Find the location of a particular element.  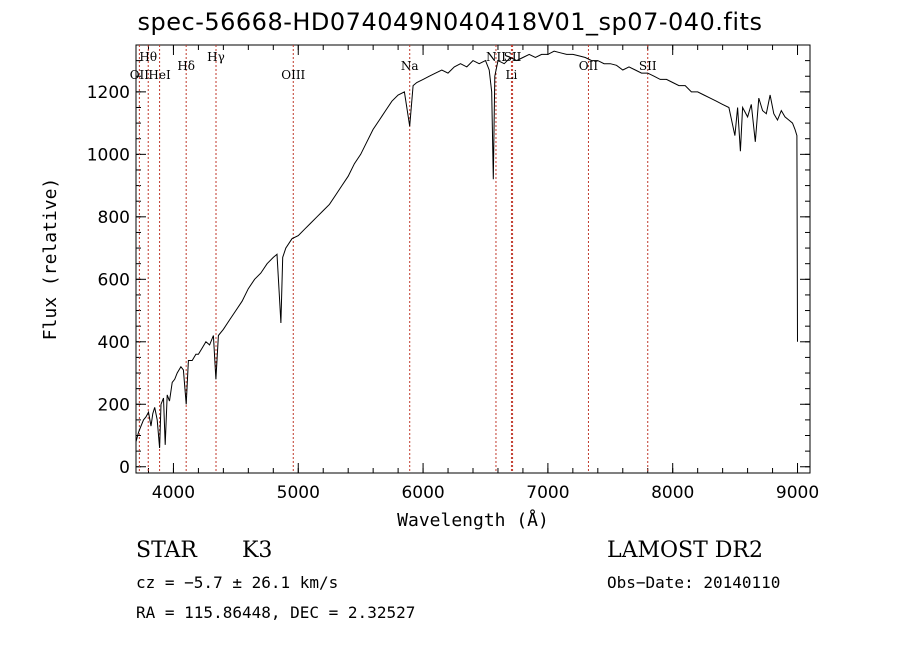

spectral-line-label: SII is located at coordinates (648, 66).